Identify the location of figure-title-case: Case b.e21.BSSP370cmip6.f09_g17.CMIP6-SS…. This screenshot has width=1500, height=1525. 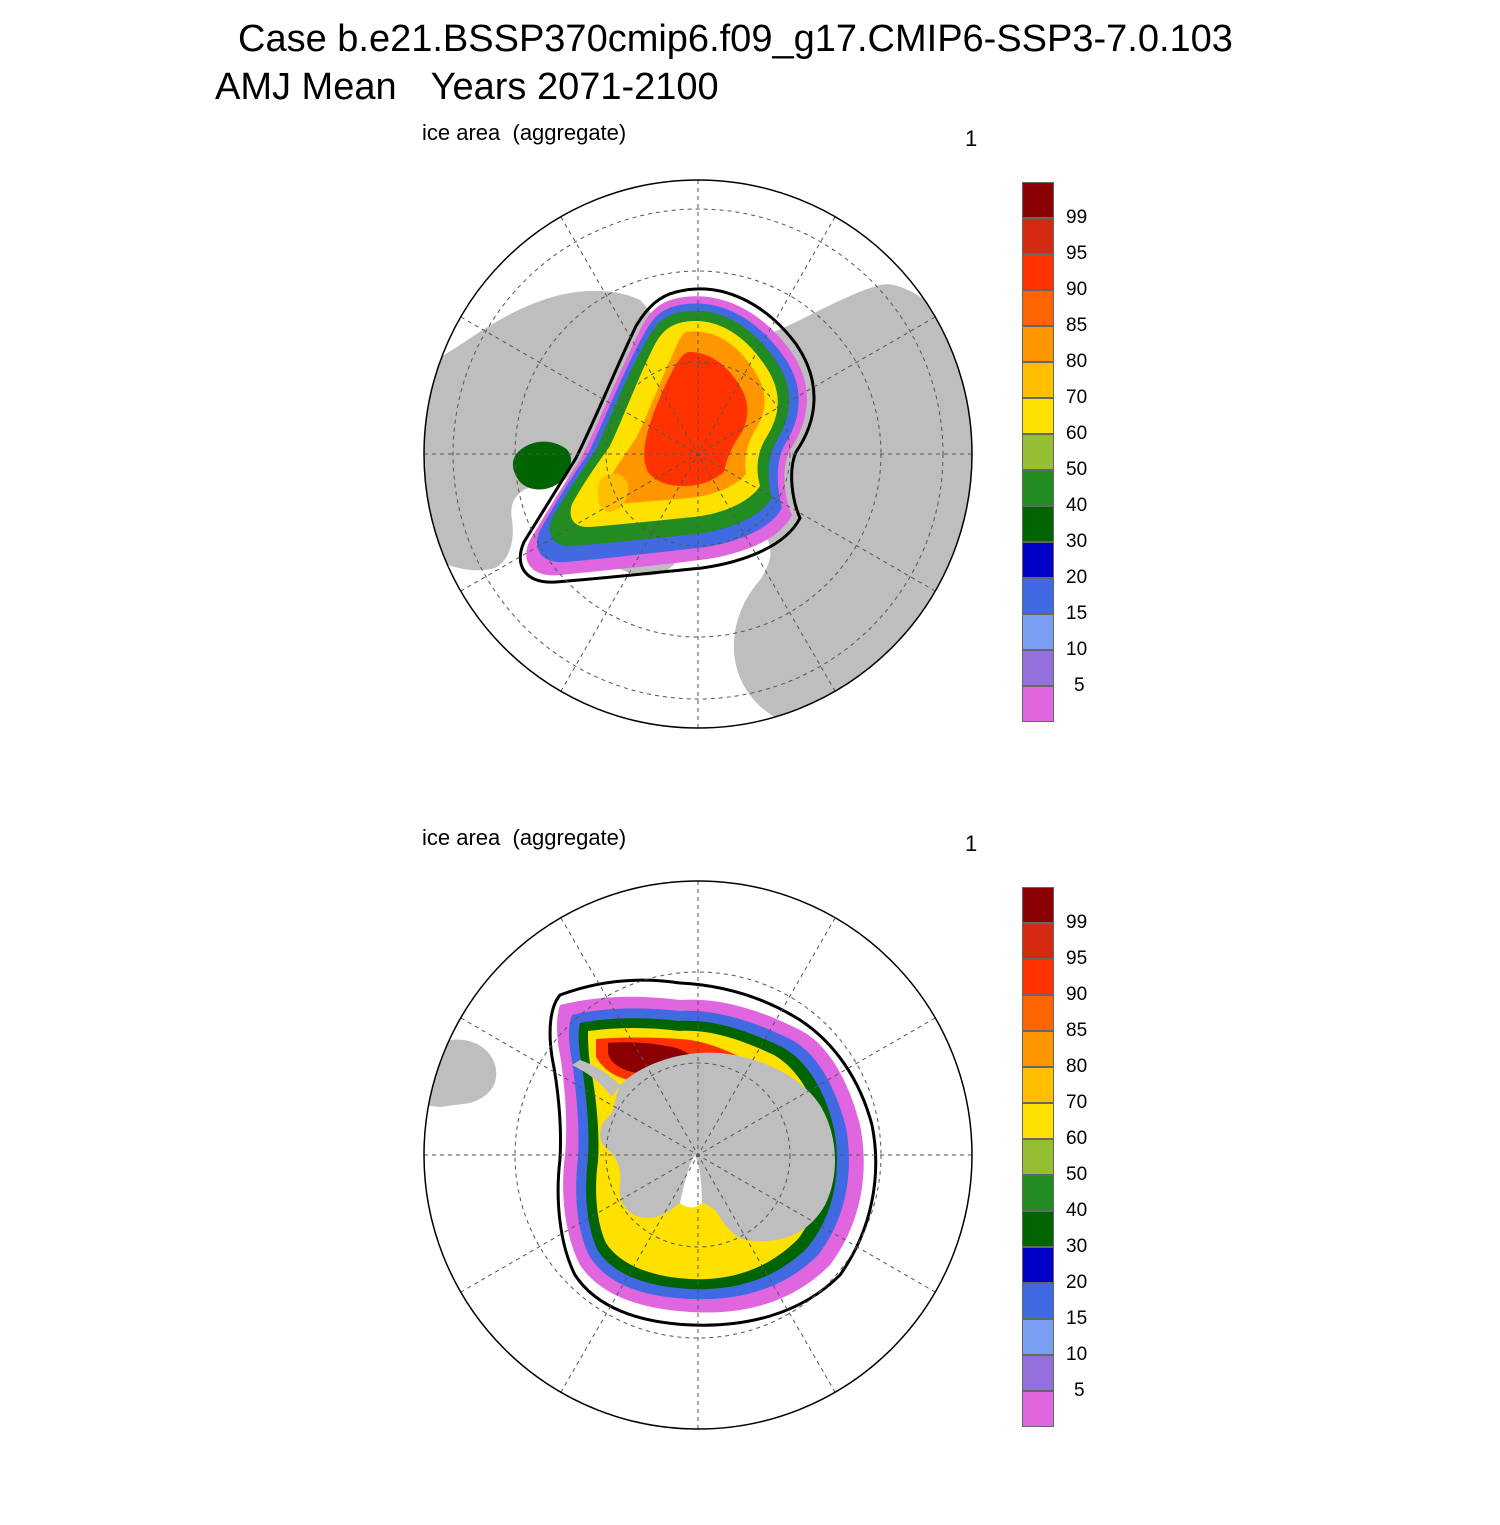
(735, 39).